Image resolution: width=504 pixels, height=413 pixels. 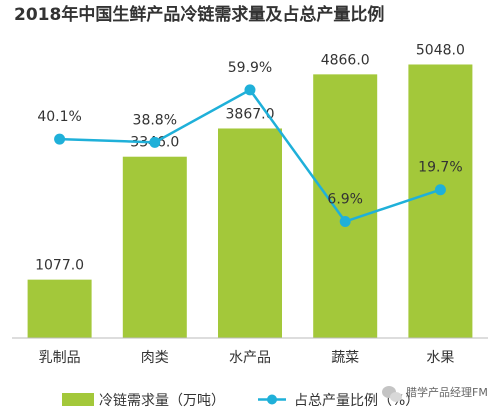 What do you see at coordinates (272, 399) in the screenshot?
I see `legend-line-dot` at bounding box center [272, 399].